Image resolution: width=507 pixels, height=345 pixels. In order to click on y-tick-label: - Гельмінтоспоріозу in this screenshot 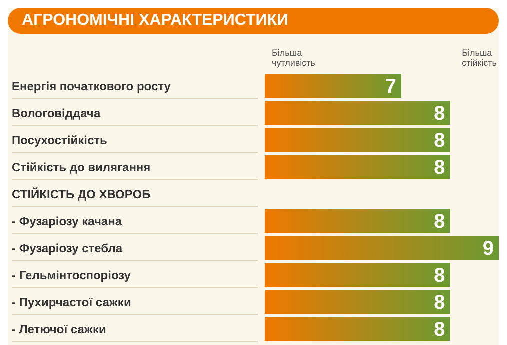, I will do `click(72, 275)`.